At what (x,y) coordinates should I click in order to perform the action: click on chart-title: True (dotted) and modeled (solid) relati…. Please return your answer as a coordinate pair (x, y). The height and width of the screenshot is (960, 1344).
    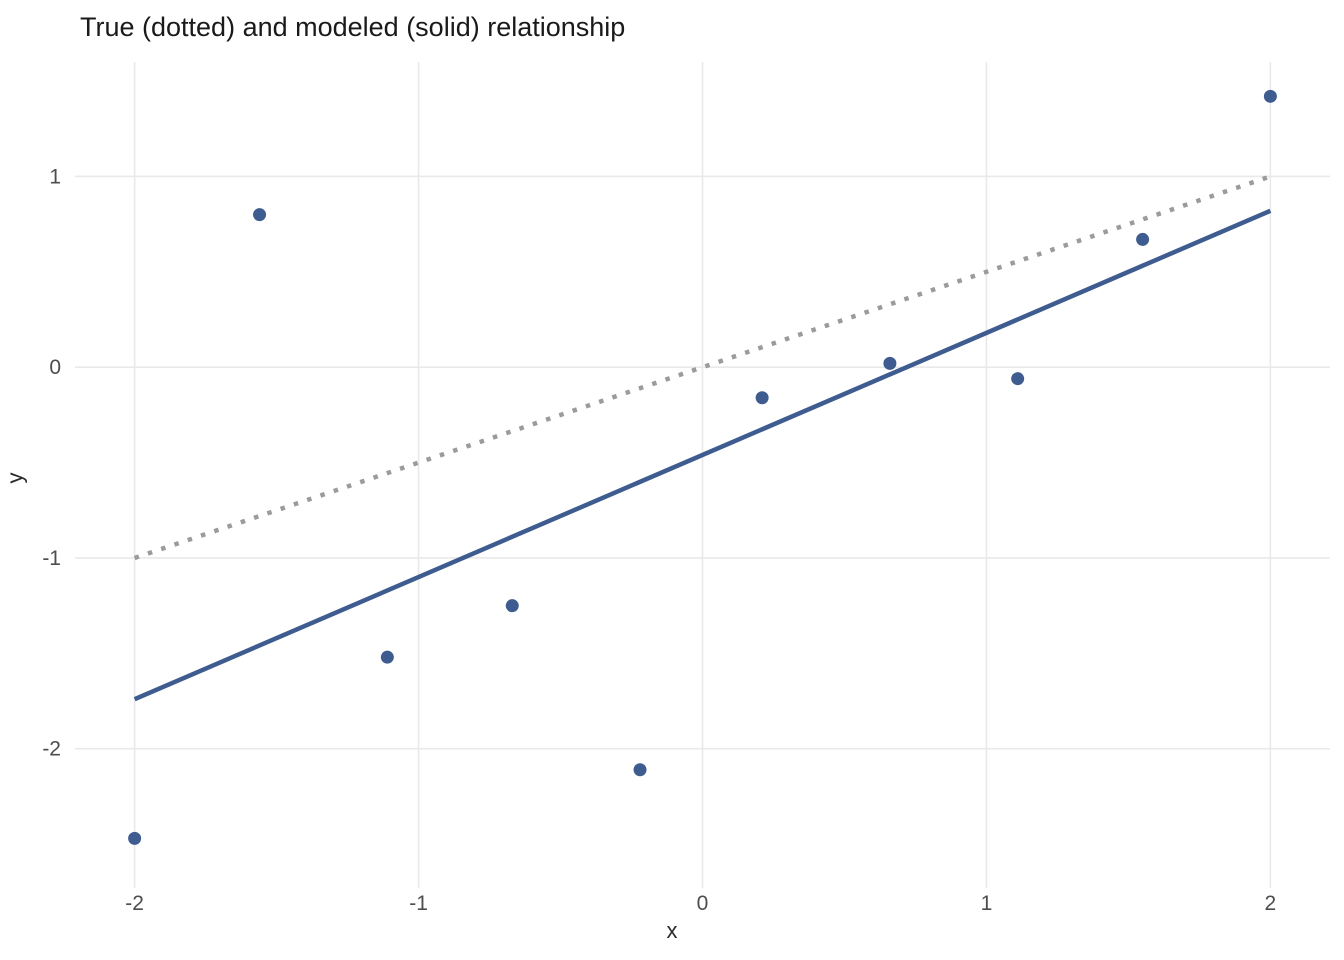
    Looking at the image, I should click on (353, 27).